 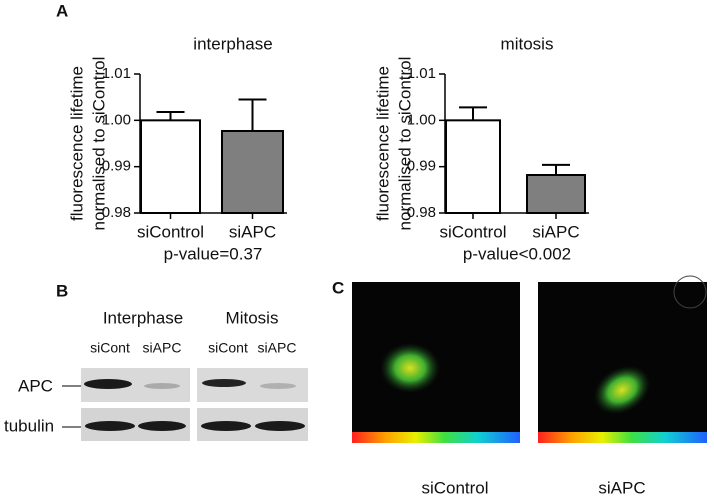 I want to click on row-label: tubulin, so click(x=29, y=425).